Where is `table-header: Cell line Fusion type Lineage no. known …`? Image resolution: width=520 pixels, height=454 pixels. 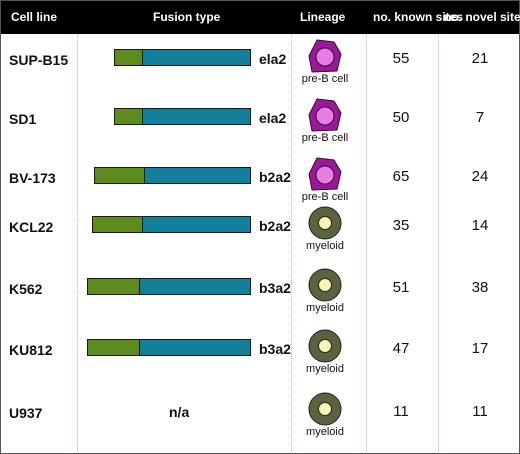
table-header: Cell line Fusion type Lineage no. known … is located at coordinates (260, 17).